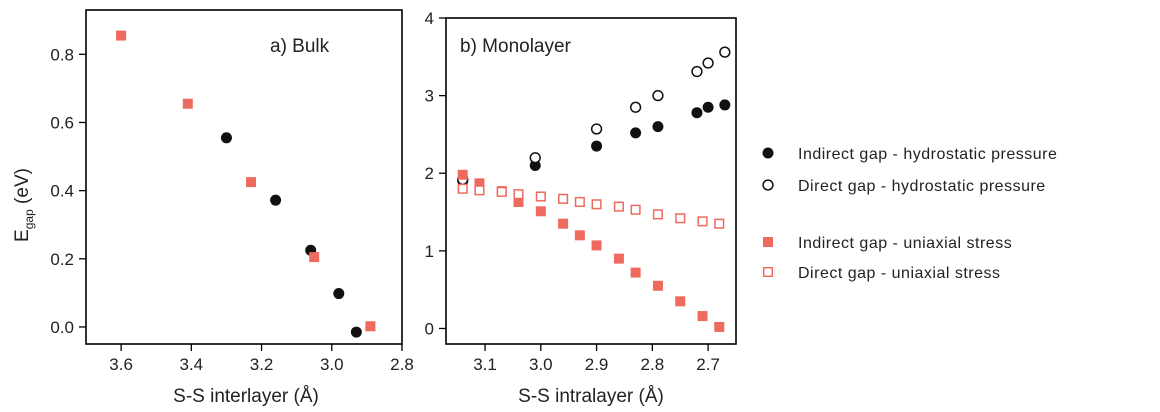  What do you see at coordinates (435, 173) in the screenshot?
I see `panel-b-y-ticks: 0 1 2 3 4` at bounding box center [435, 173].